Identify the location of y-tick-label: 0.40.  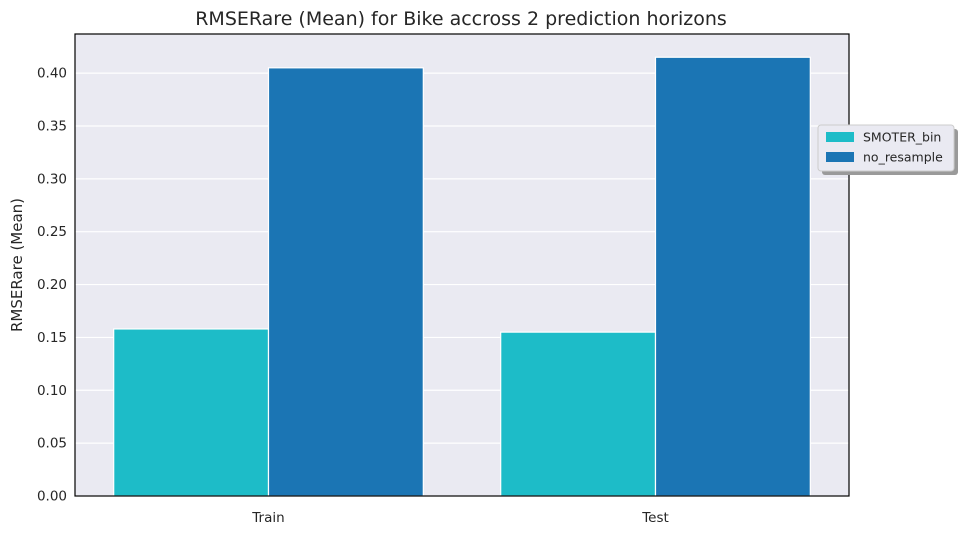
(52, 74).